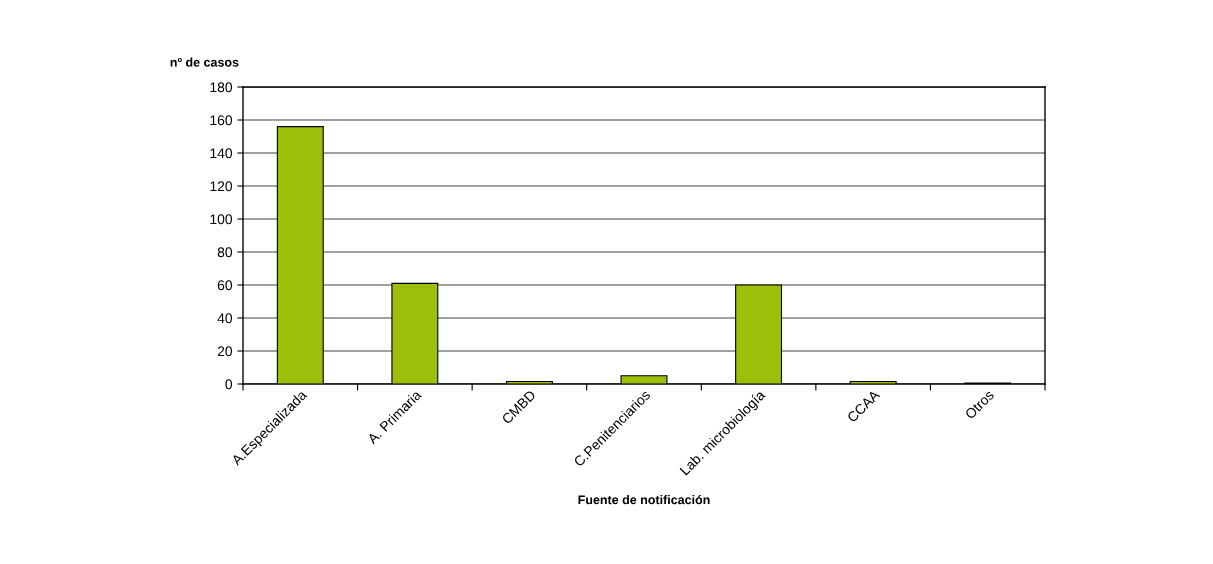  What do you see at coordinates (221, 153) in the screenshot?
I see `y-tick-label: 140` at bounding box center [221, 153].